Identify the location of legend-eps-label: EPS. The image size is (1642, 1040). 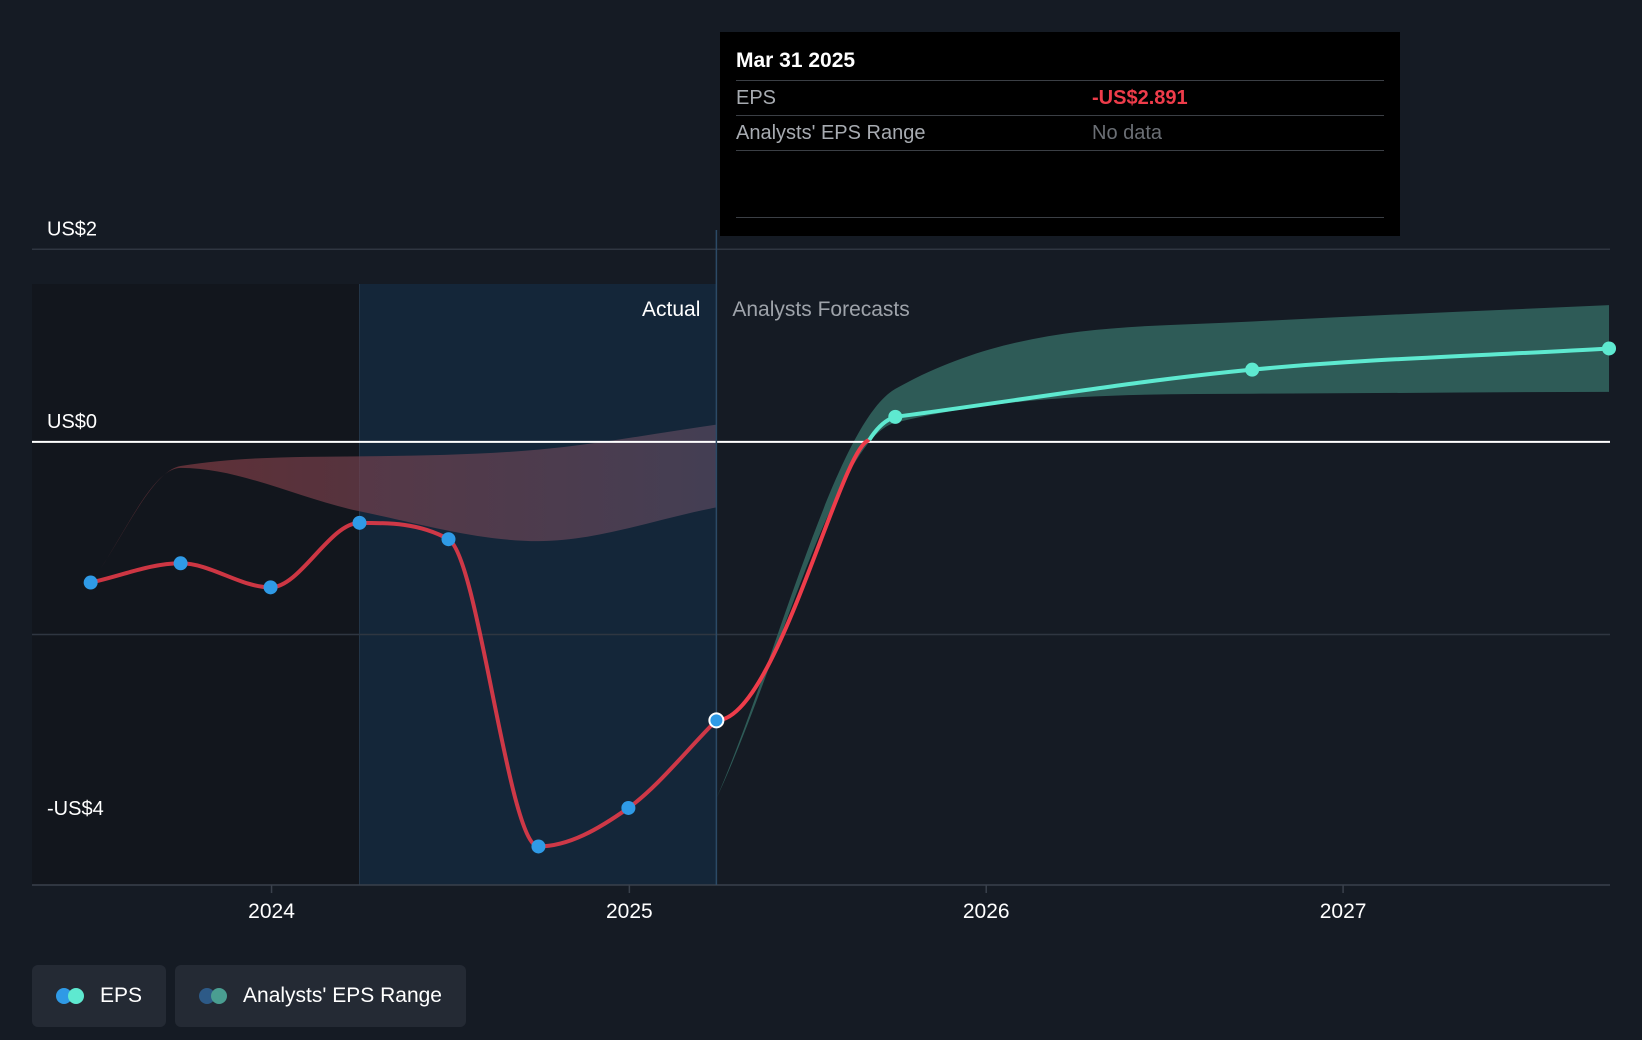
(121, 995).